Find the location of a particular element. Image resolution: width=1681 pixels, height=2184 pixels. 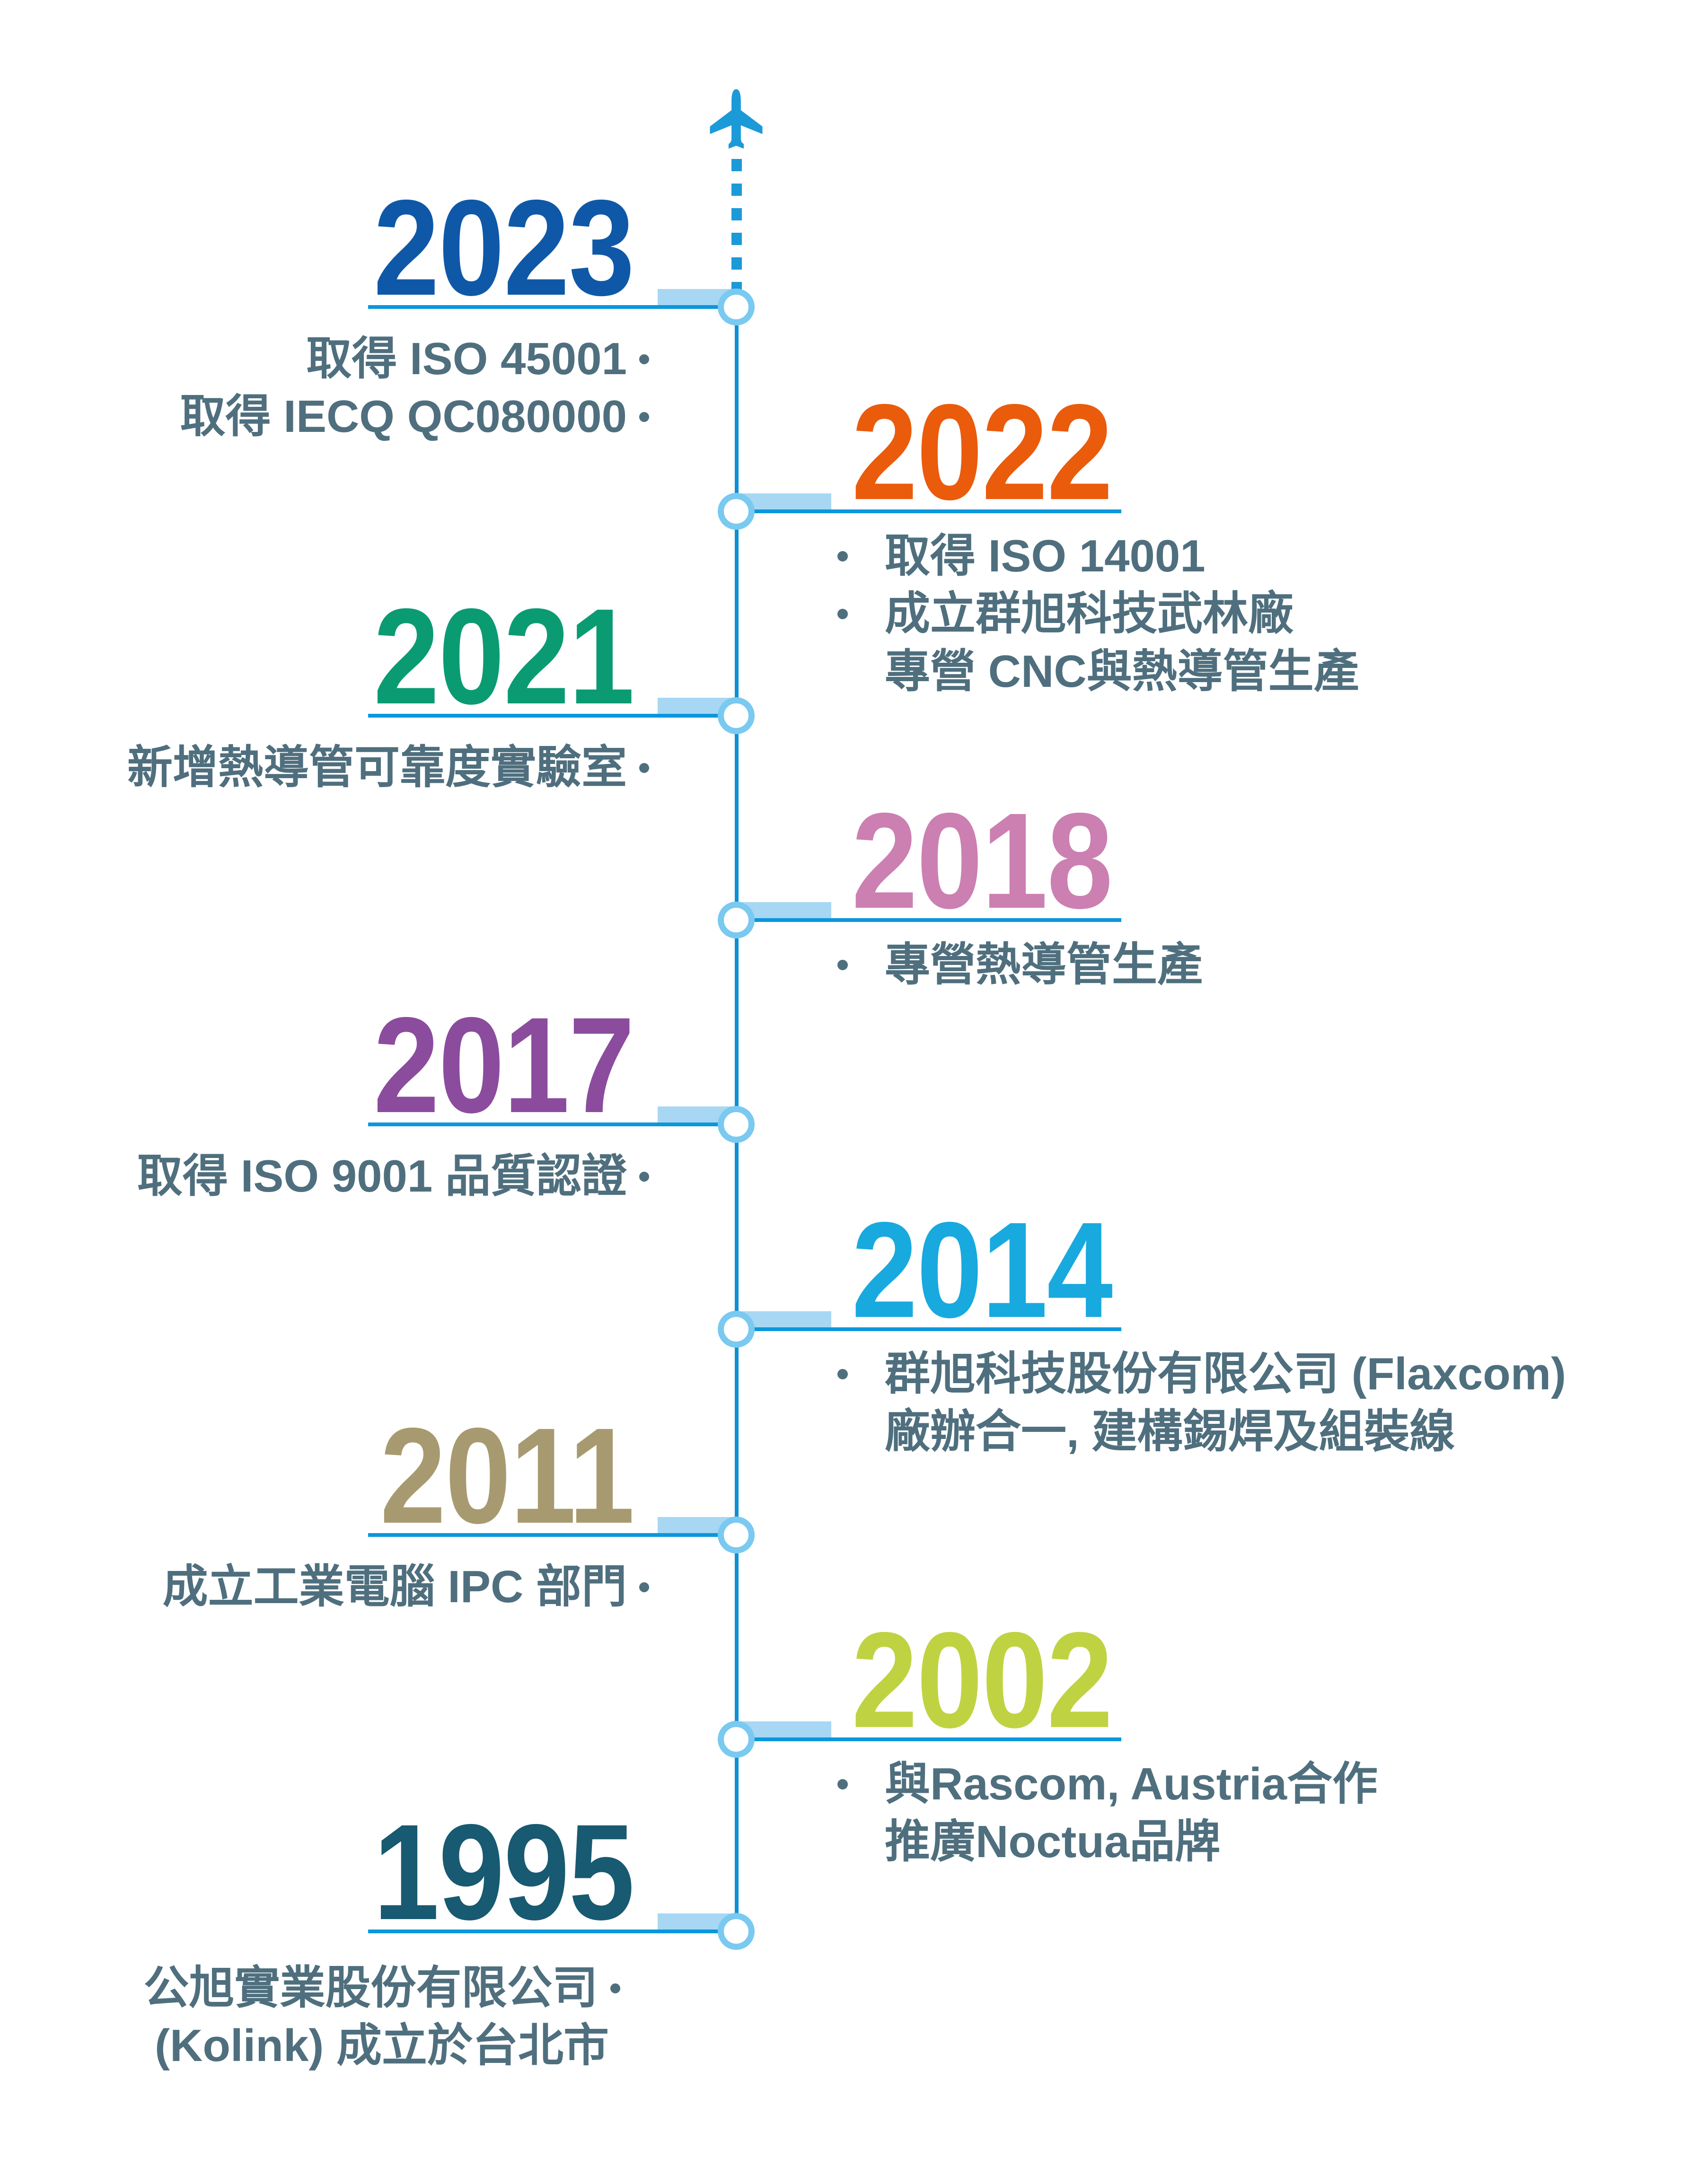

year-label-2002: 2002 is located at coordinates (1001, 1680).